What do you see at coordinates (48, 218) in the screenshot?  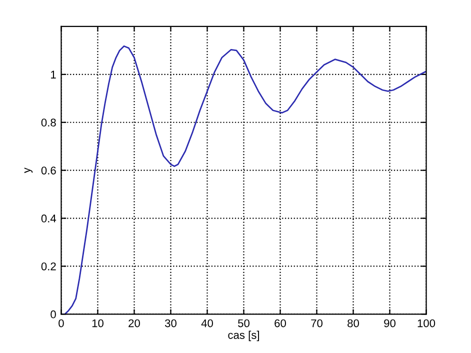 I see `y-tick-label: 0.4` at bounding box center [48, 218].